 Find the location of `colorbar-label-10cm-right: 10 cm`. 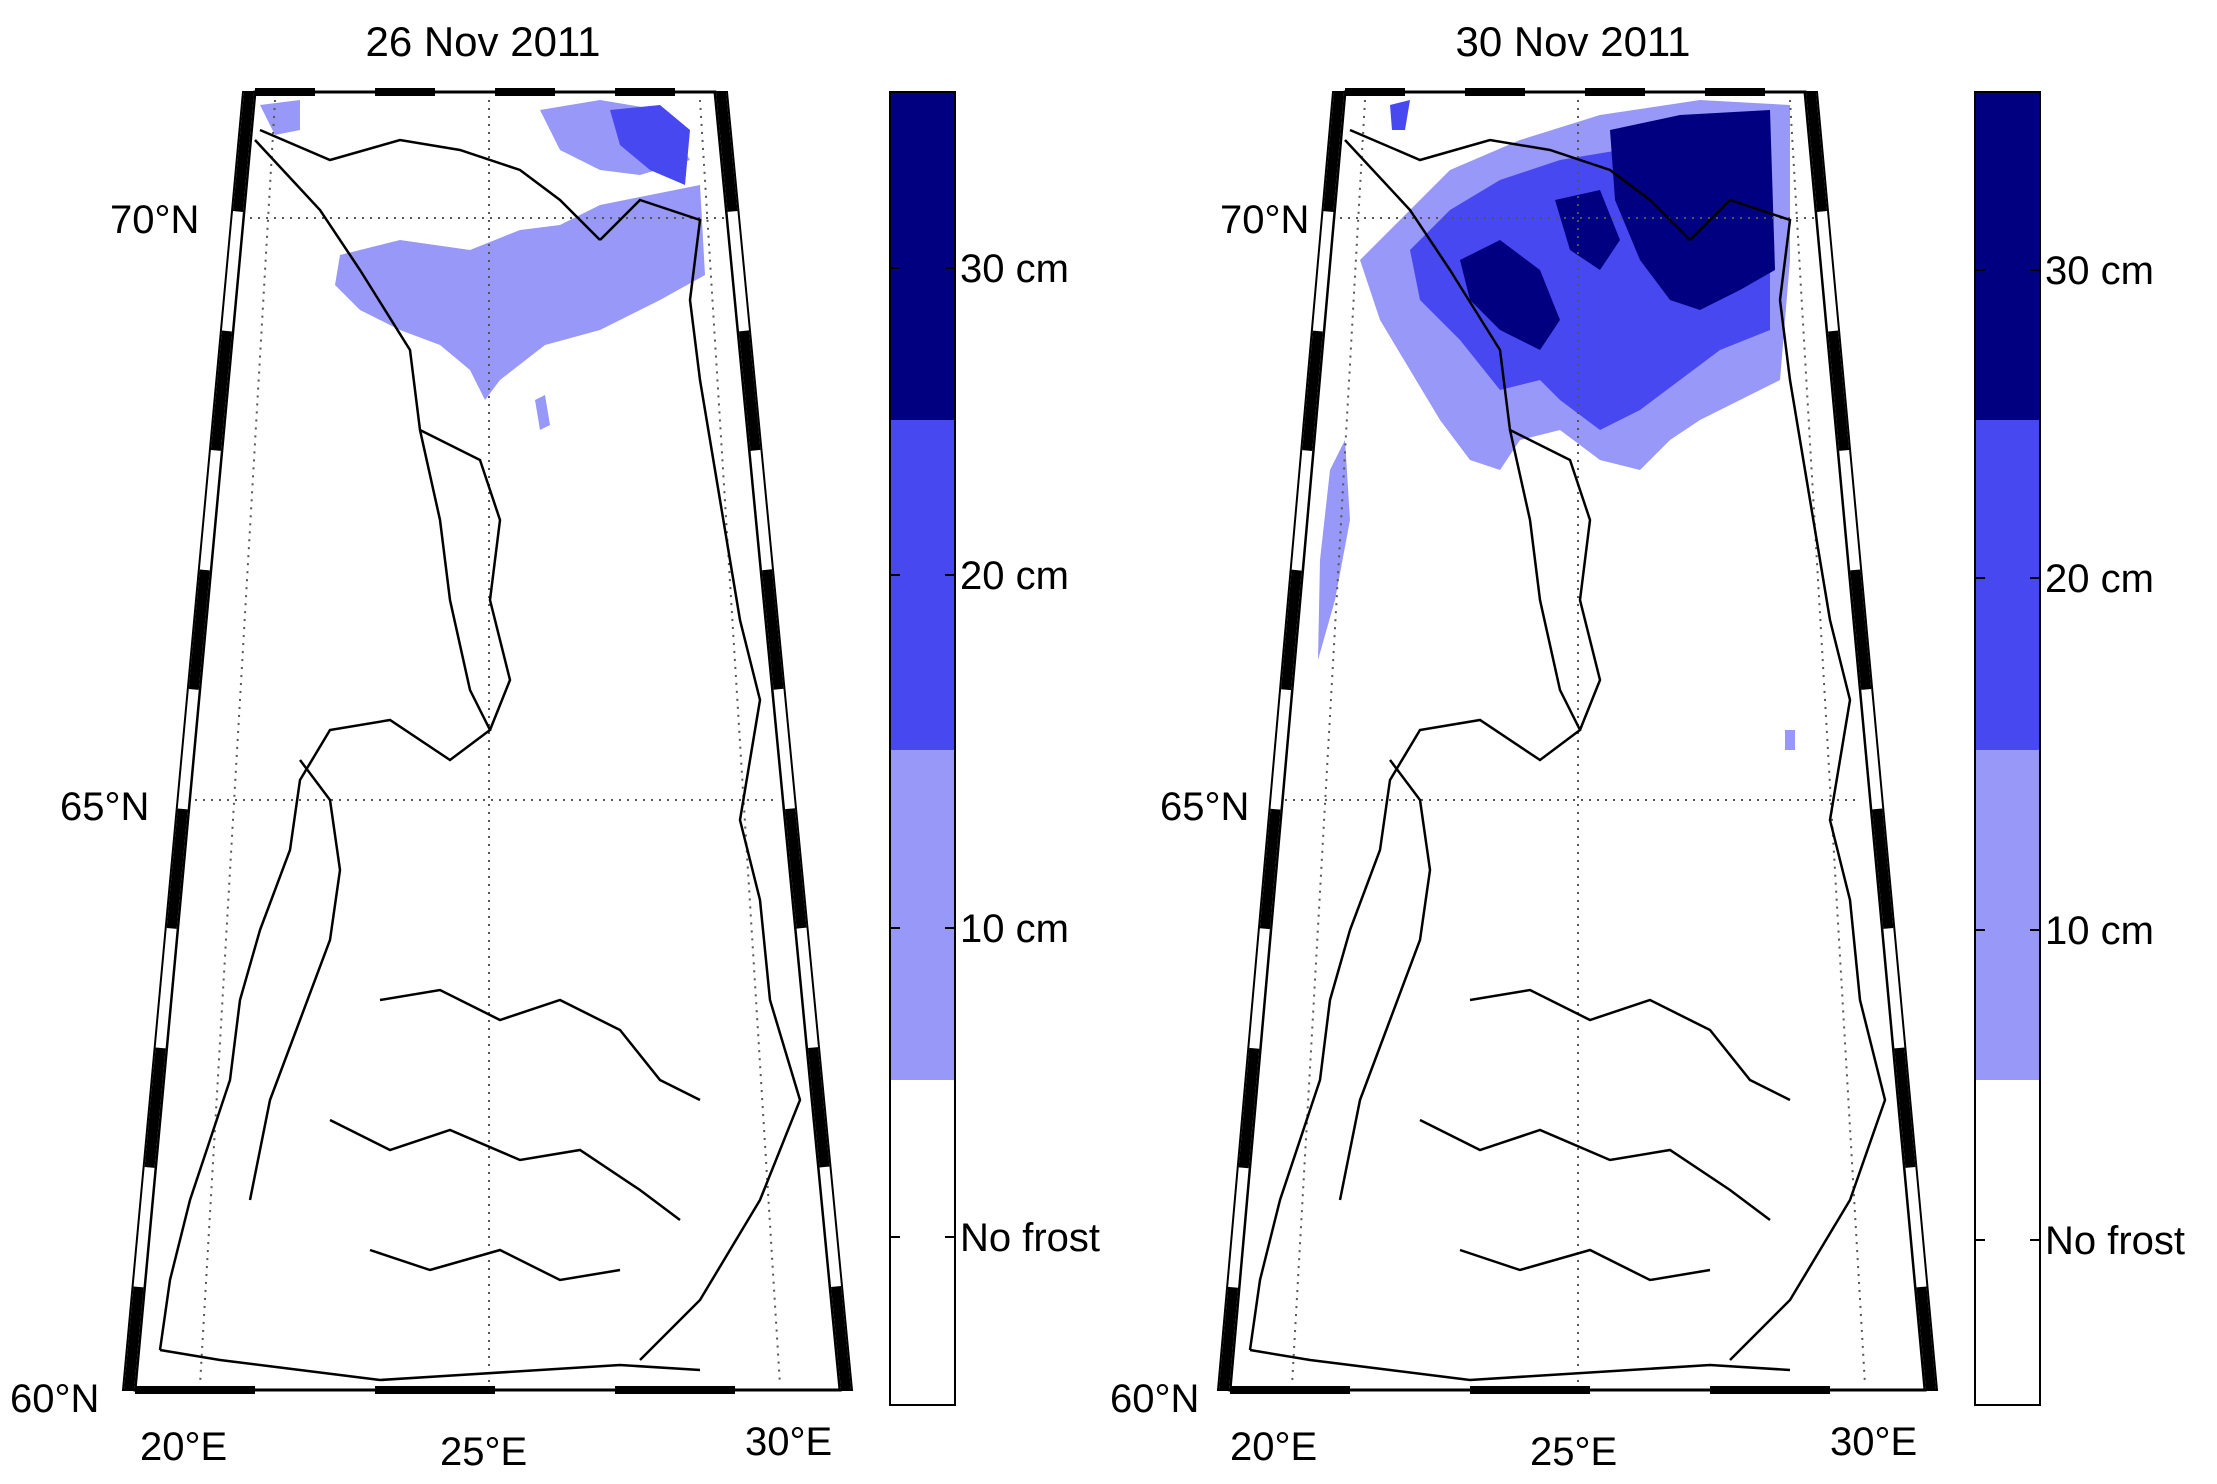

colorbar-label-10cm-right: 10 cm is located at coordinates (2099, 931).